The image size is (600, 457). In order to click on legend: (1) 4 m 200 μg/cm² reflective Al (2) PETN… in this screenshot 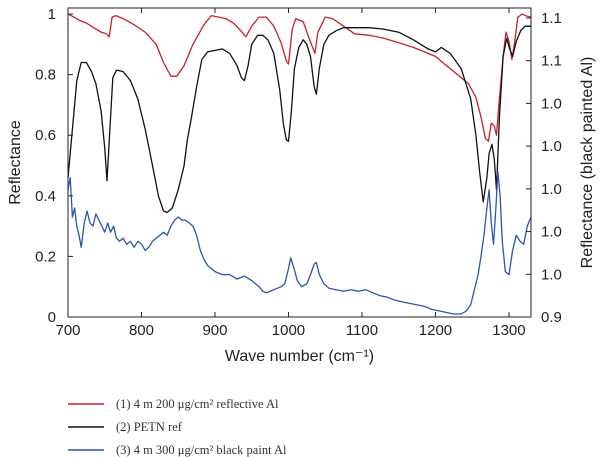, I will do `click(177, 427)`.